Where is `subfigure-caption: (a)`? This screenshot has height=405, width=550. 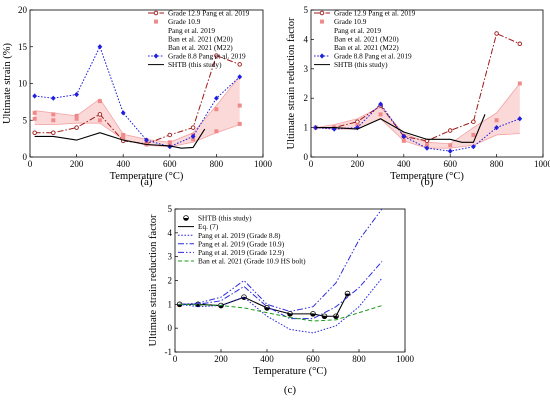 subfigure-caption: (a) is located at coordinates (146, 182).